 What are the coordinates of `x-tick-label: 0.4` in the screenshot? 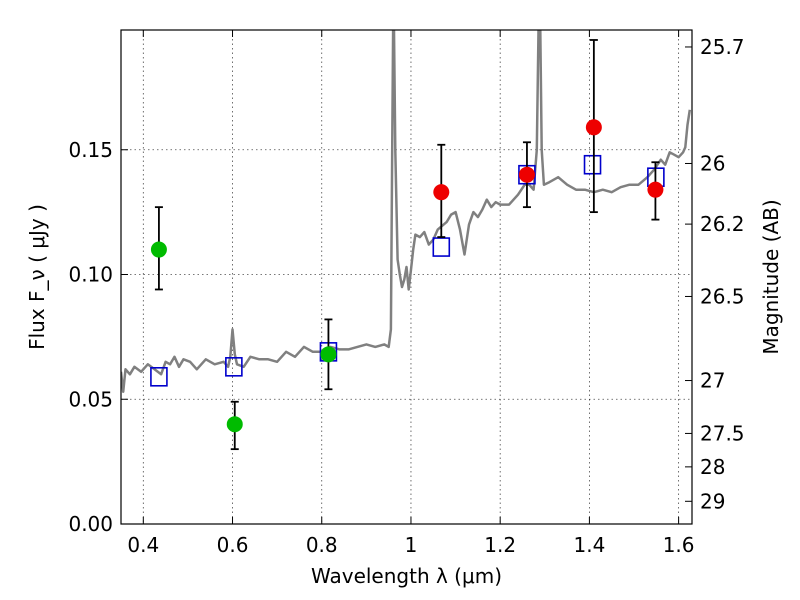 It's located at (143, 545).